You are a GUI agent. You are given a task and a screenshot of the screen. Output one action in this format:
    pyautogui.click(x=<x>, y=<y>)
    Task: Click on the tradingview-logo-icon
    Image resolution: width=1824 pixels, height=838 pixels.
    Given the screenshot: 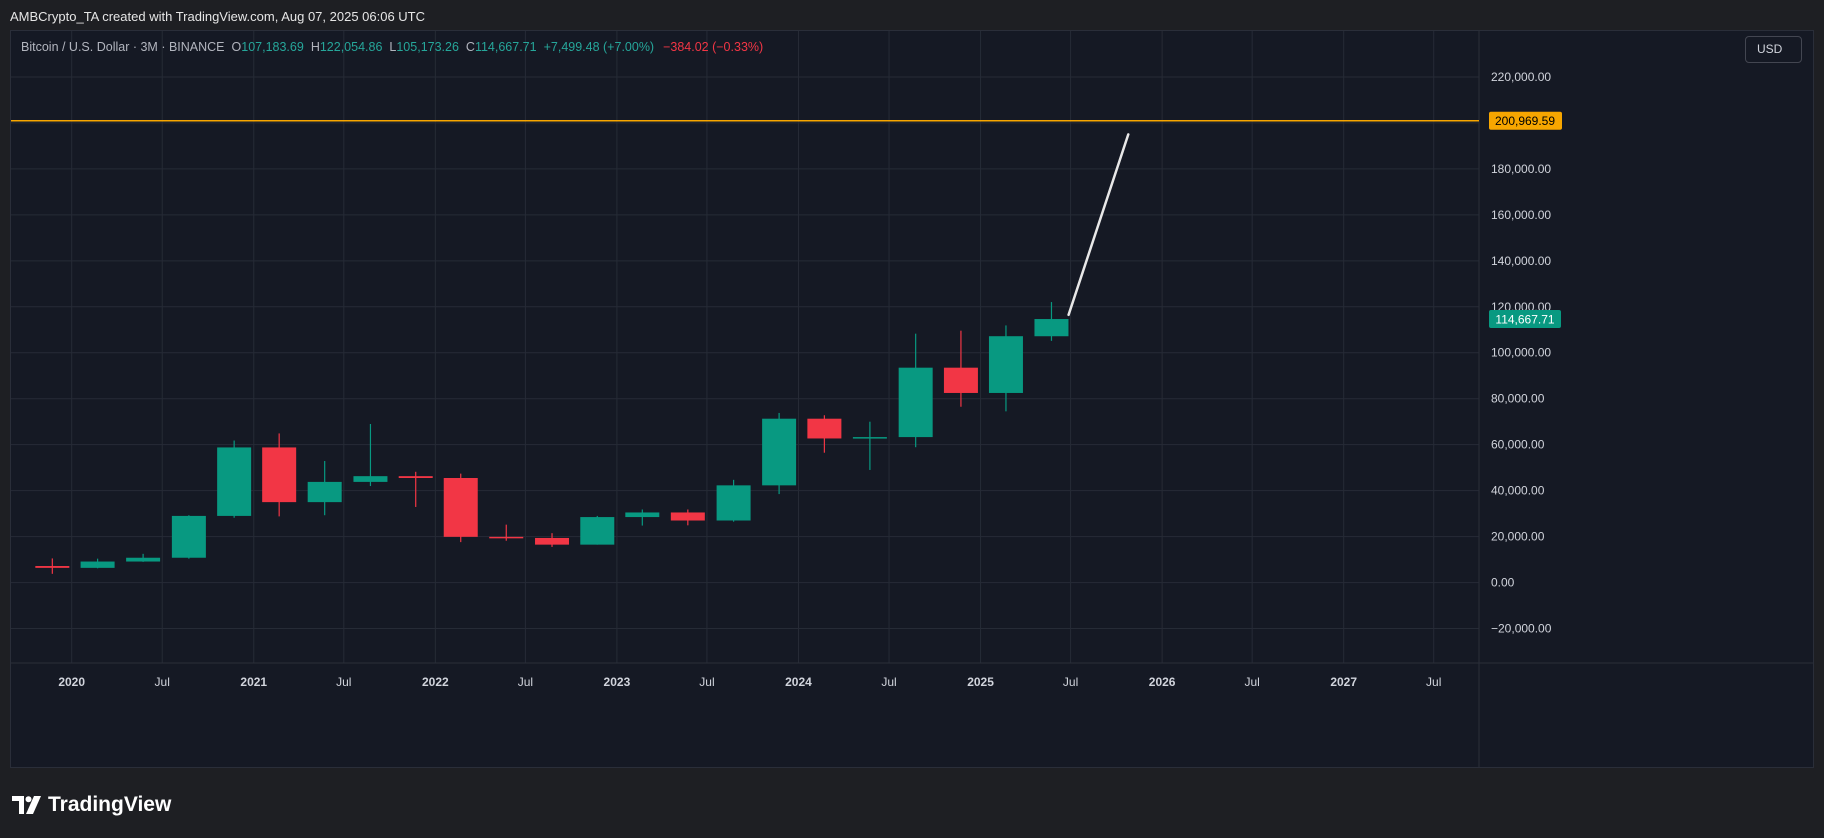 What is the action you would take?
    pyautogui.click(x=26, y=805)
    